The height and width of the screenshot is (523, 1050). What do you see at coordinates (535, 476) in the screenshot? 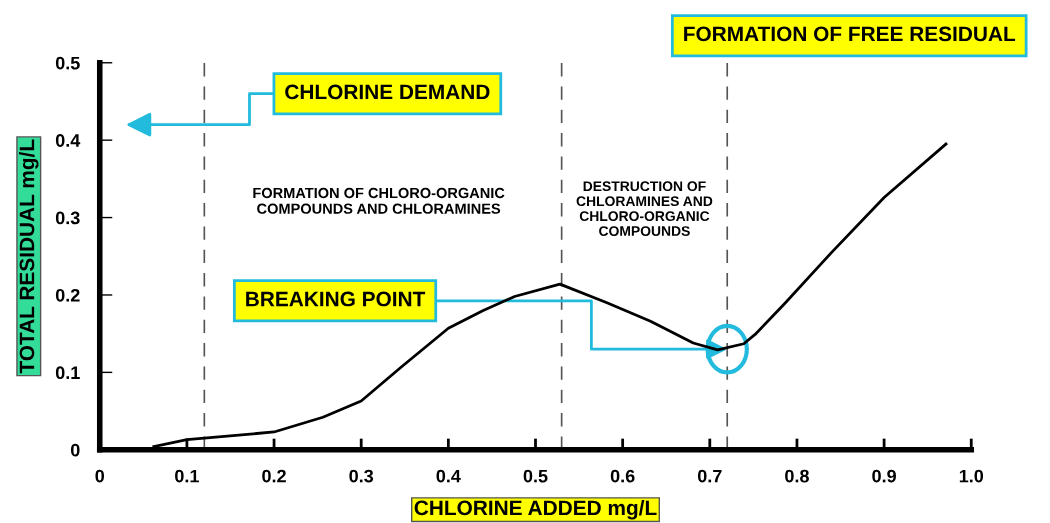
I see `x-tick-label: 0.5` at bounding box center [535, 476].